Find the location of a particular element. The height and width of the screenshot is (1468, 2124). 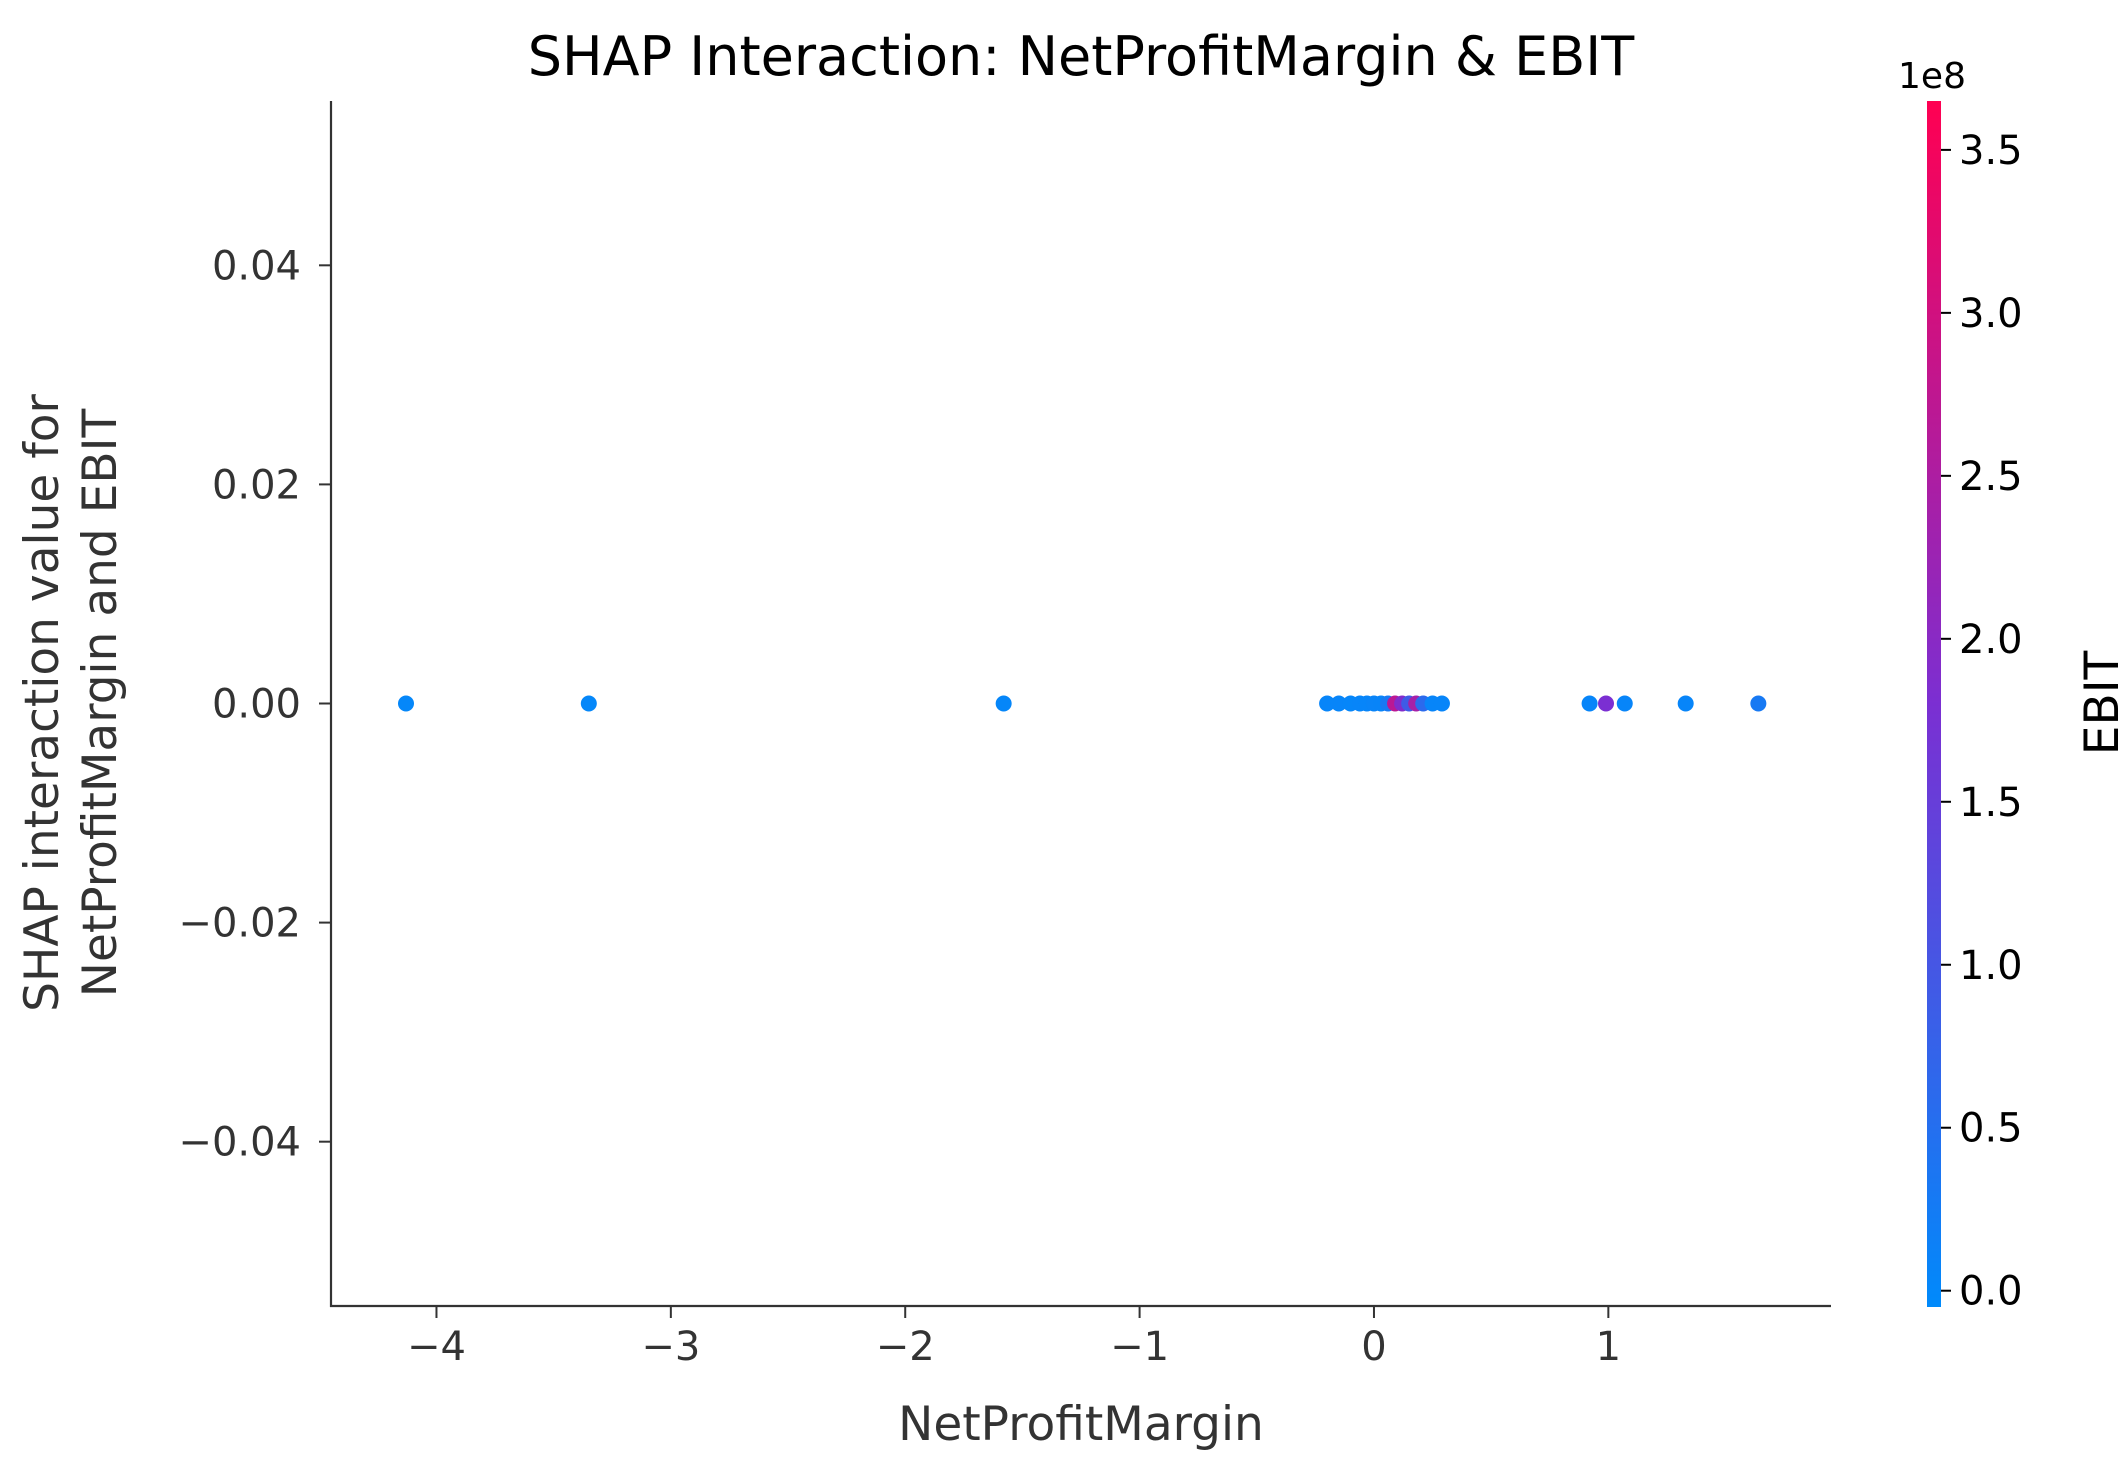

chart-title: SHAP Interaction: NetProfitMargin & EBIT is located at coordinates (1081, 56).